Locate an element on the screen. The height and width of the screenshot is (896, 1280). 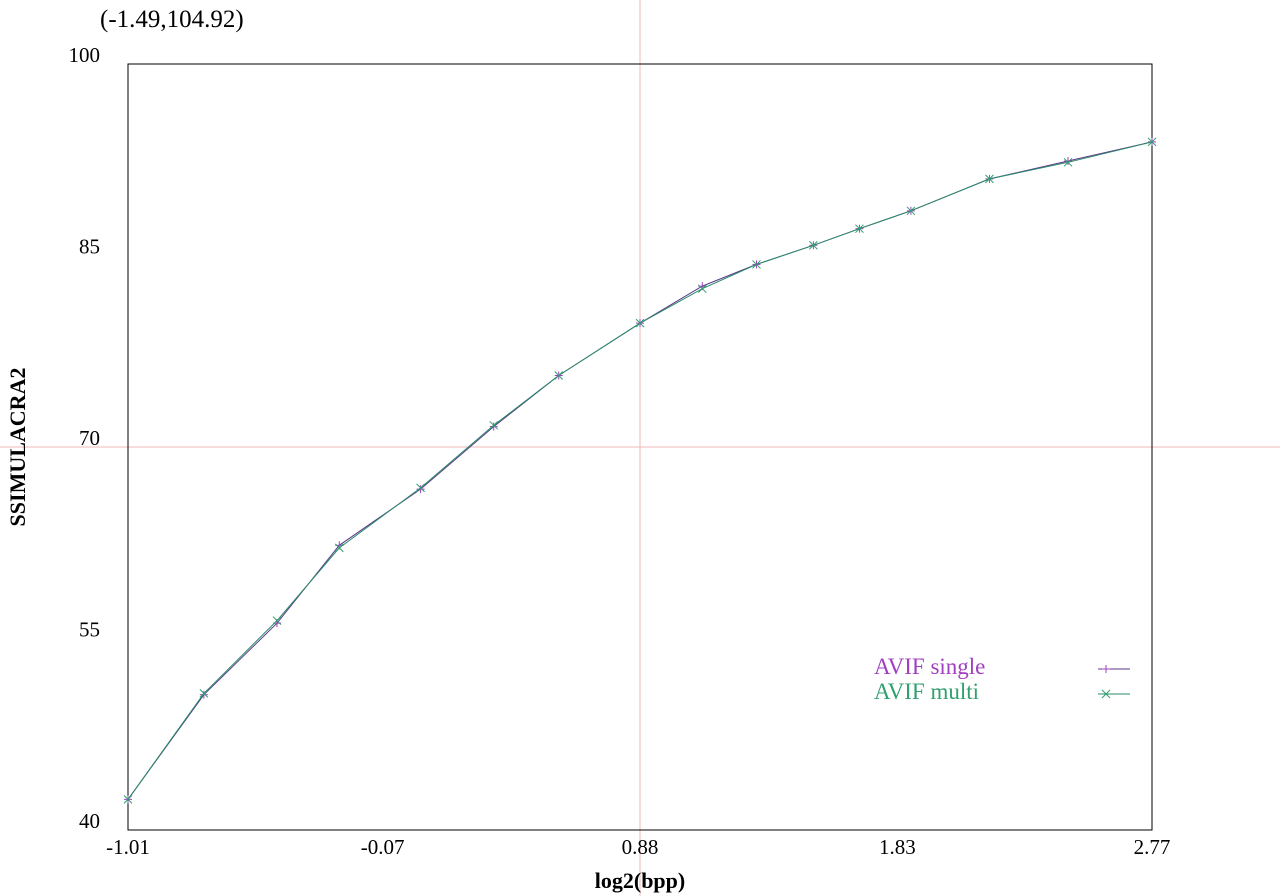
y-tick-label: 100 is located at coordinates (85, 55).